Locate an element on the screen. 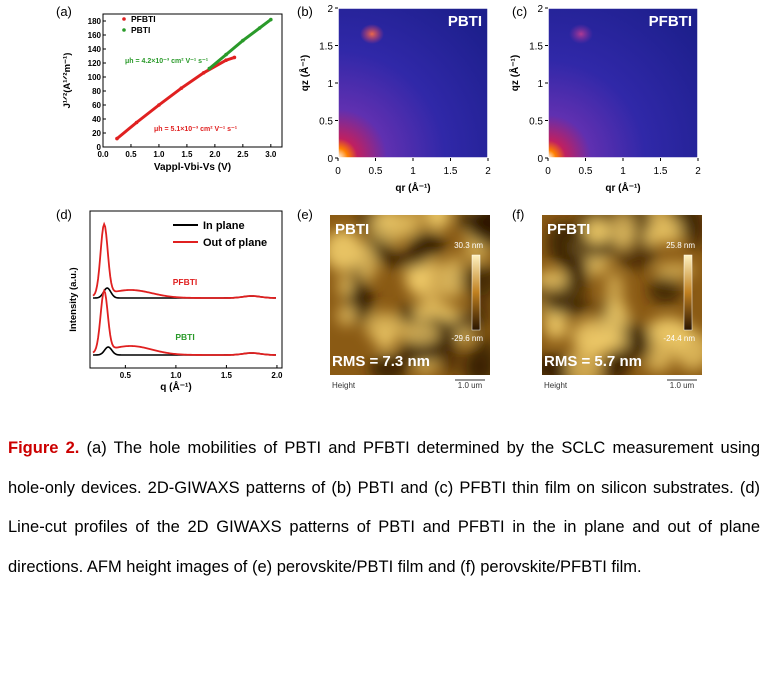  afm-f-scale-min: -24.4 nm is located at coordinates (679, 338).